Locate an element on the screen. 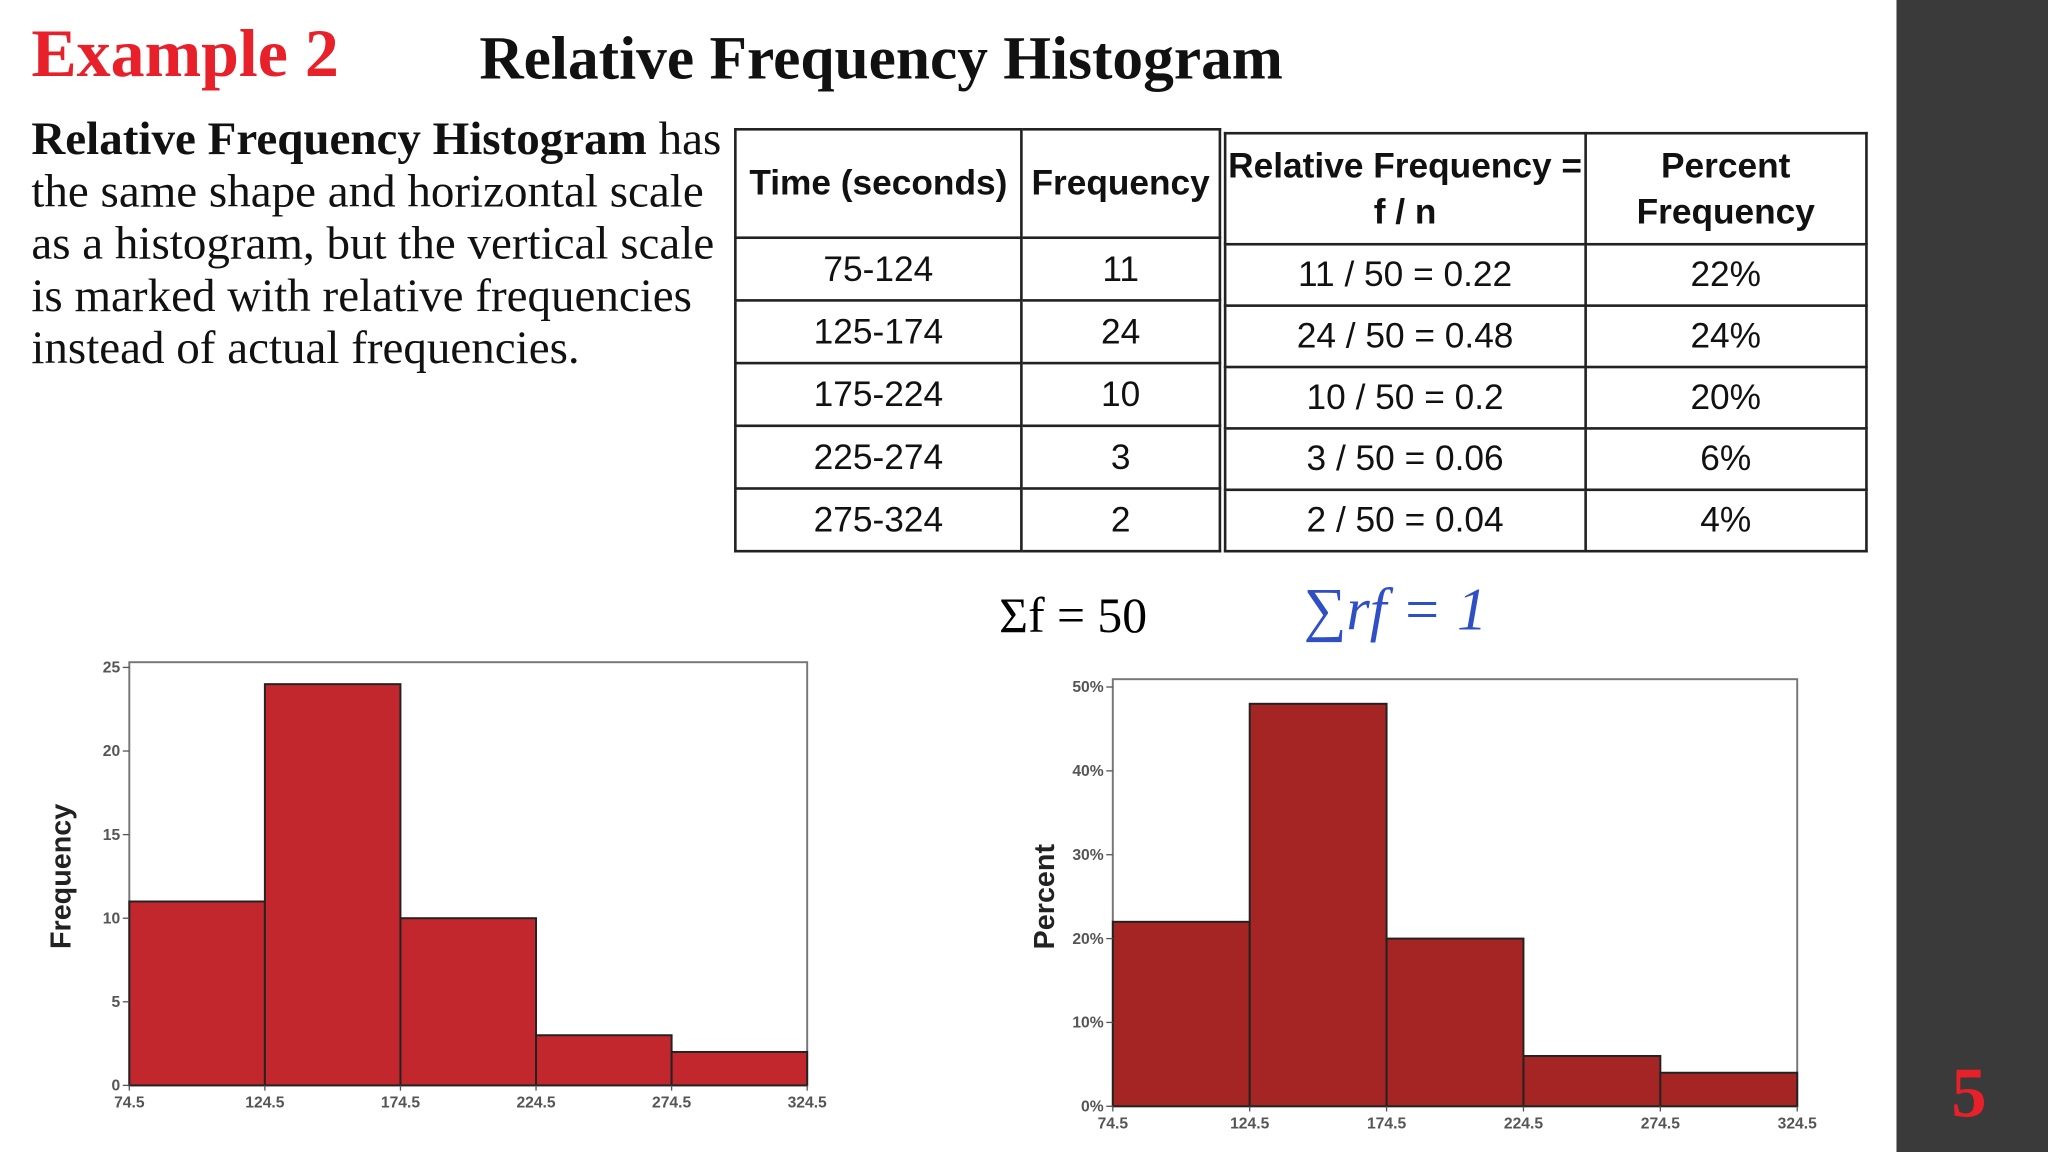  column-header: Time (seconds) is located at coordinates (878, 183).